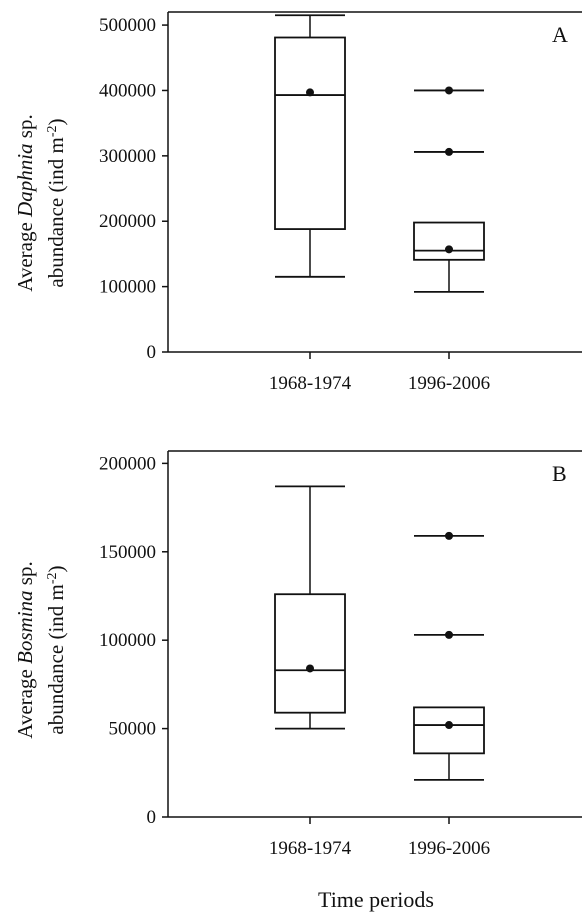 The width and height of the screenshot is (582, 913). What do you see at coordinates (560, 34) in the screenshot?
I see `panel-a-letter: A` at bounding box center [560, 34].